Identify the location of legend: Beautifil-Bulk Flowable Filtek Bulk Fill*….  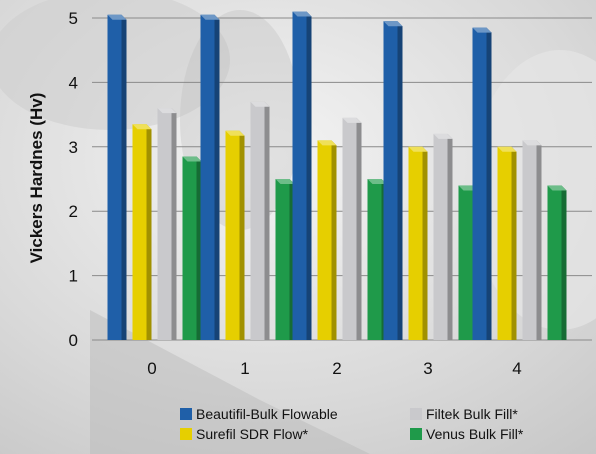
(352, 424).